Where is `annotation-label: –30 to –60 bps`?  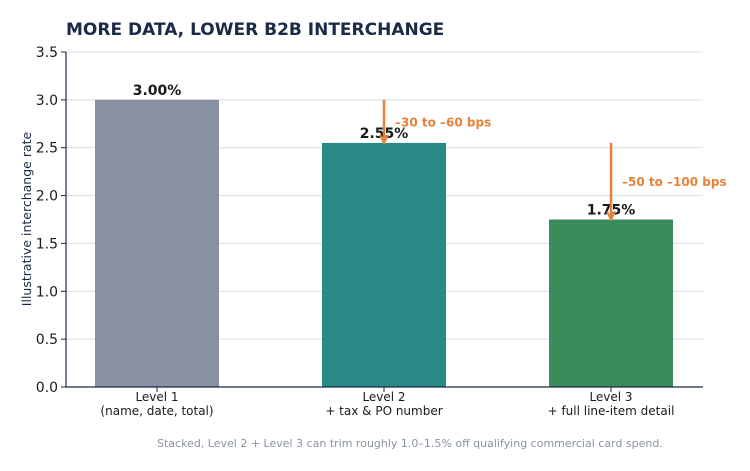 annotation-label: –30 to –60 bps is located at coordinates (443, 122).